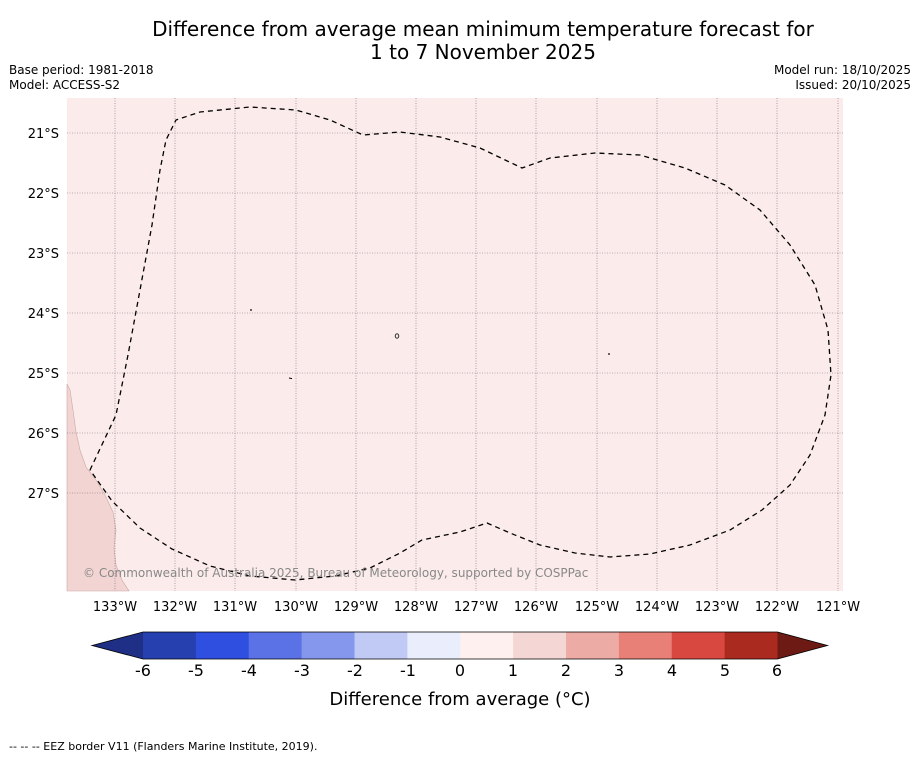  I want to click on colorbar-tick: 3, so click(619, 670).